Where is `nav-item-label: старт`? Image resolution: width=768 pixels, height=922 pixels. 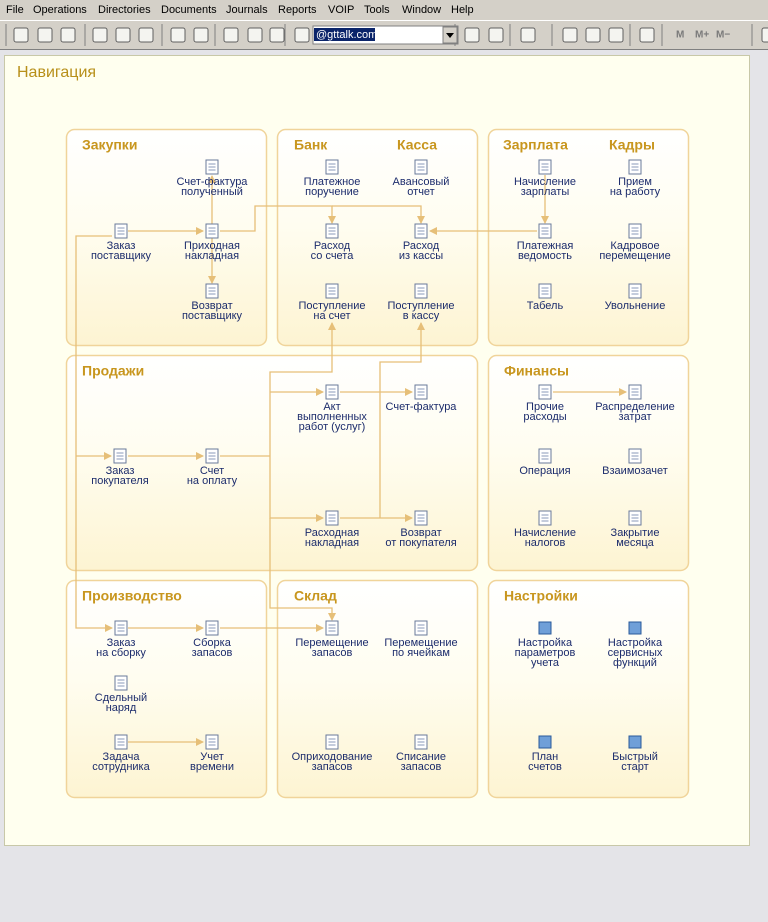
nav-item-label: старт is located at coordinates (634, 767).